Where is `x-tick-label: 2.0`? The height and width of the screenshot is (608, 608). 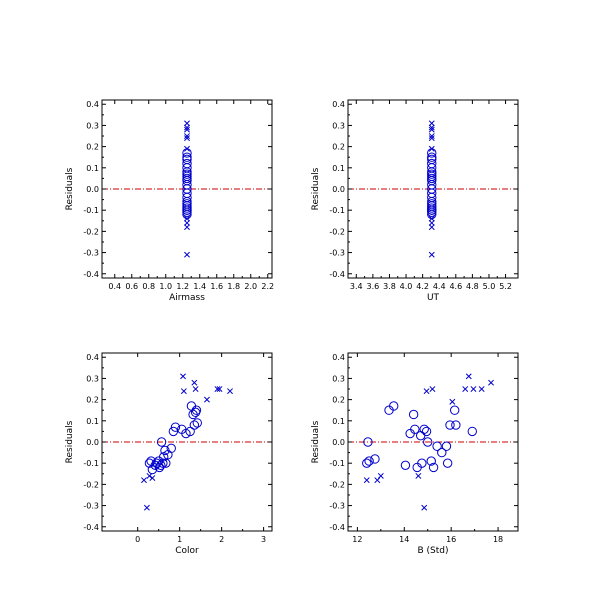
x-tick-label: 2.0 is located at coordinates (250, 286).